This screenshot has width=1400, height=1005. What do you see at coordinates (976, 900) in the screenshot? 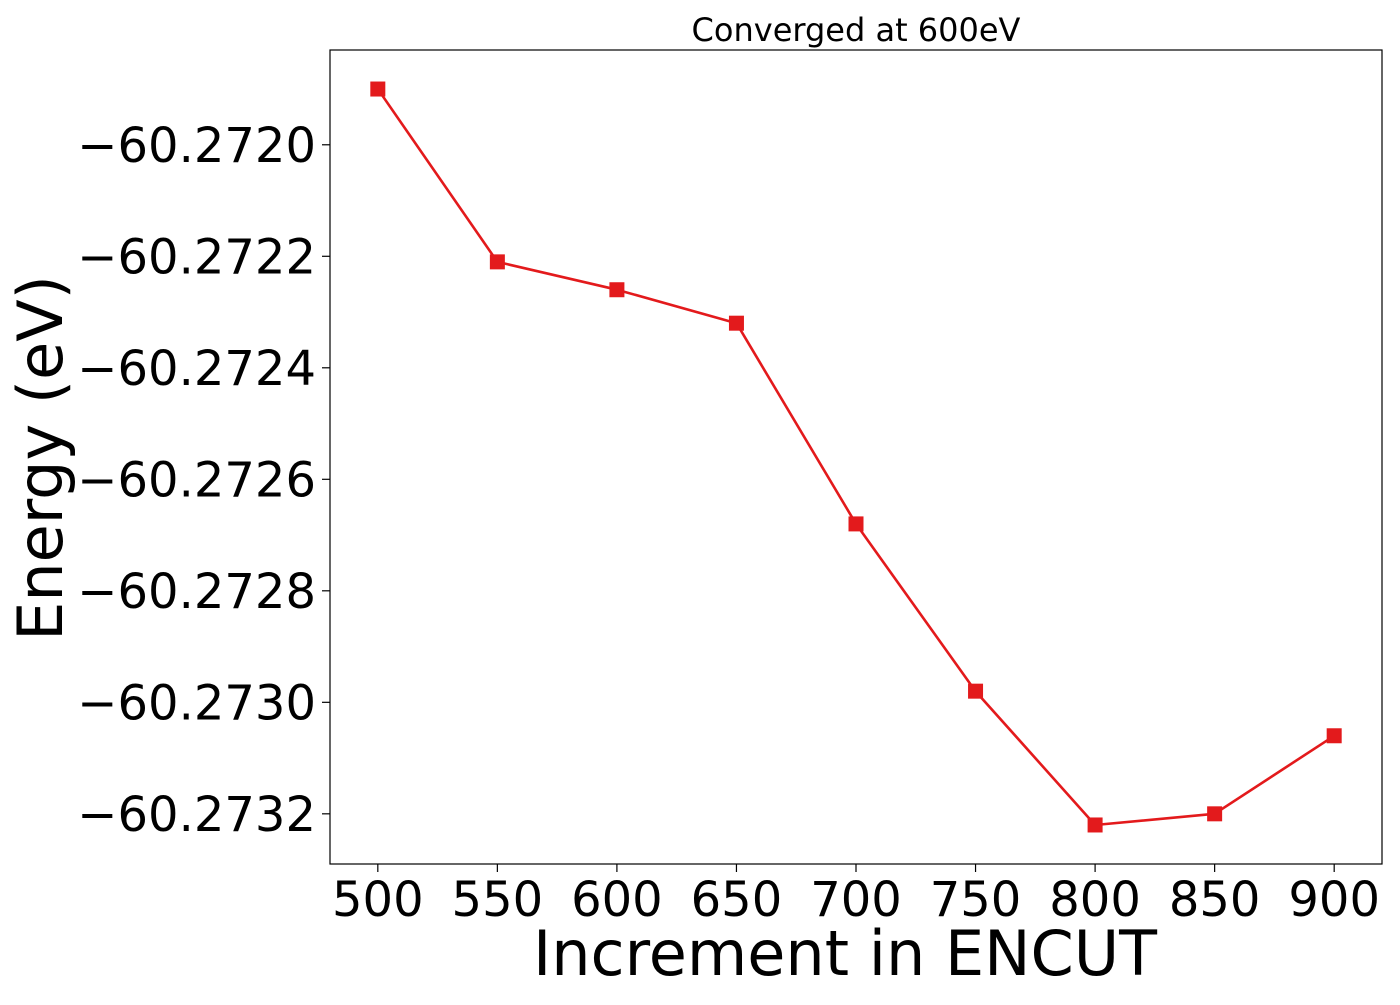
I see `x-tick-label: 750` at bounding box center [976, 900].